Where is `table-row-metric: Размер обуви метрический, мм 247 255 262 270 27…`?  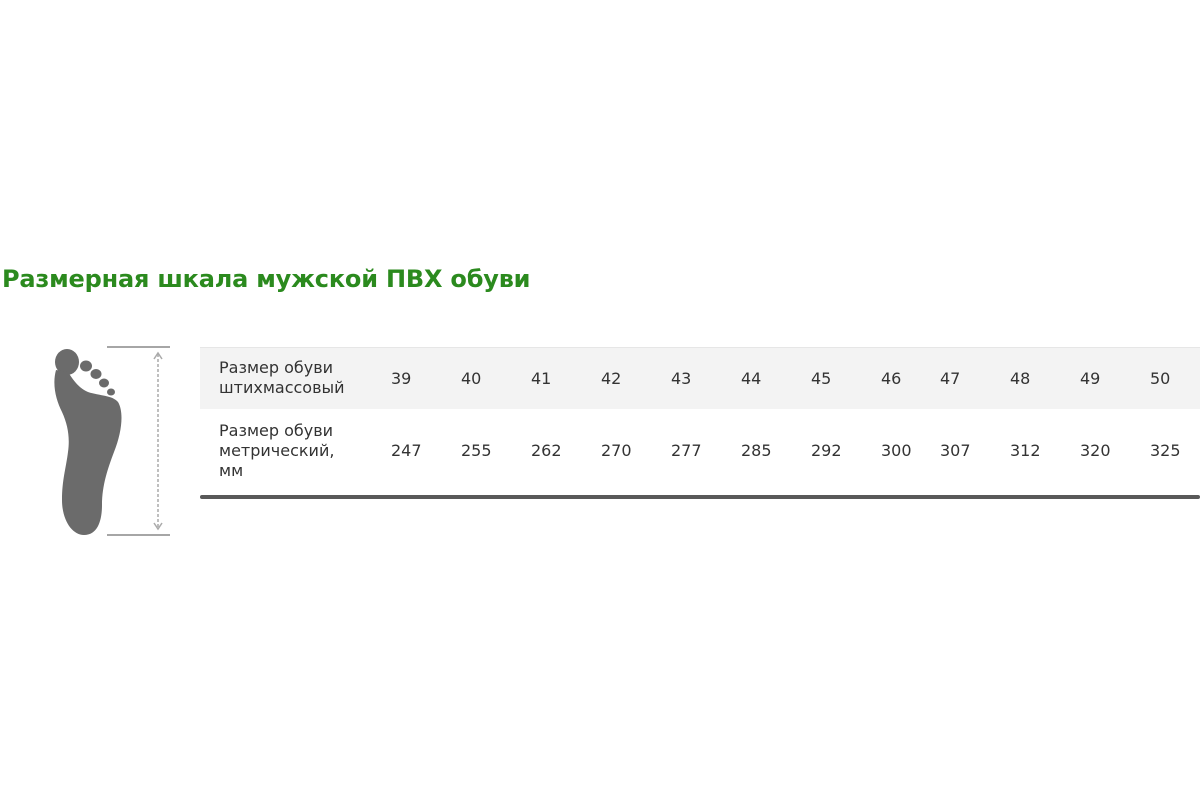
table-row-metric: Размер обуви метрический, мм 247 255 262 270 27… is located at coordinates (700, 451).